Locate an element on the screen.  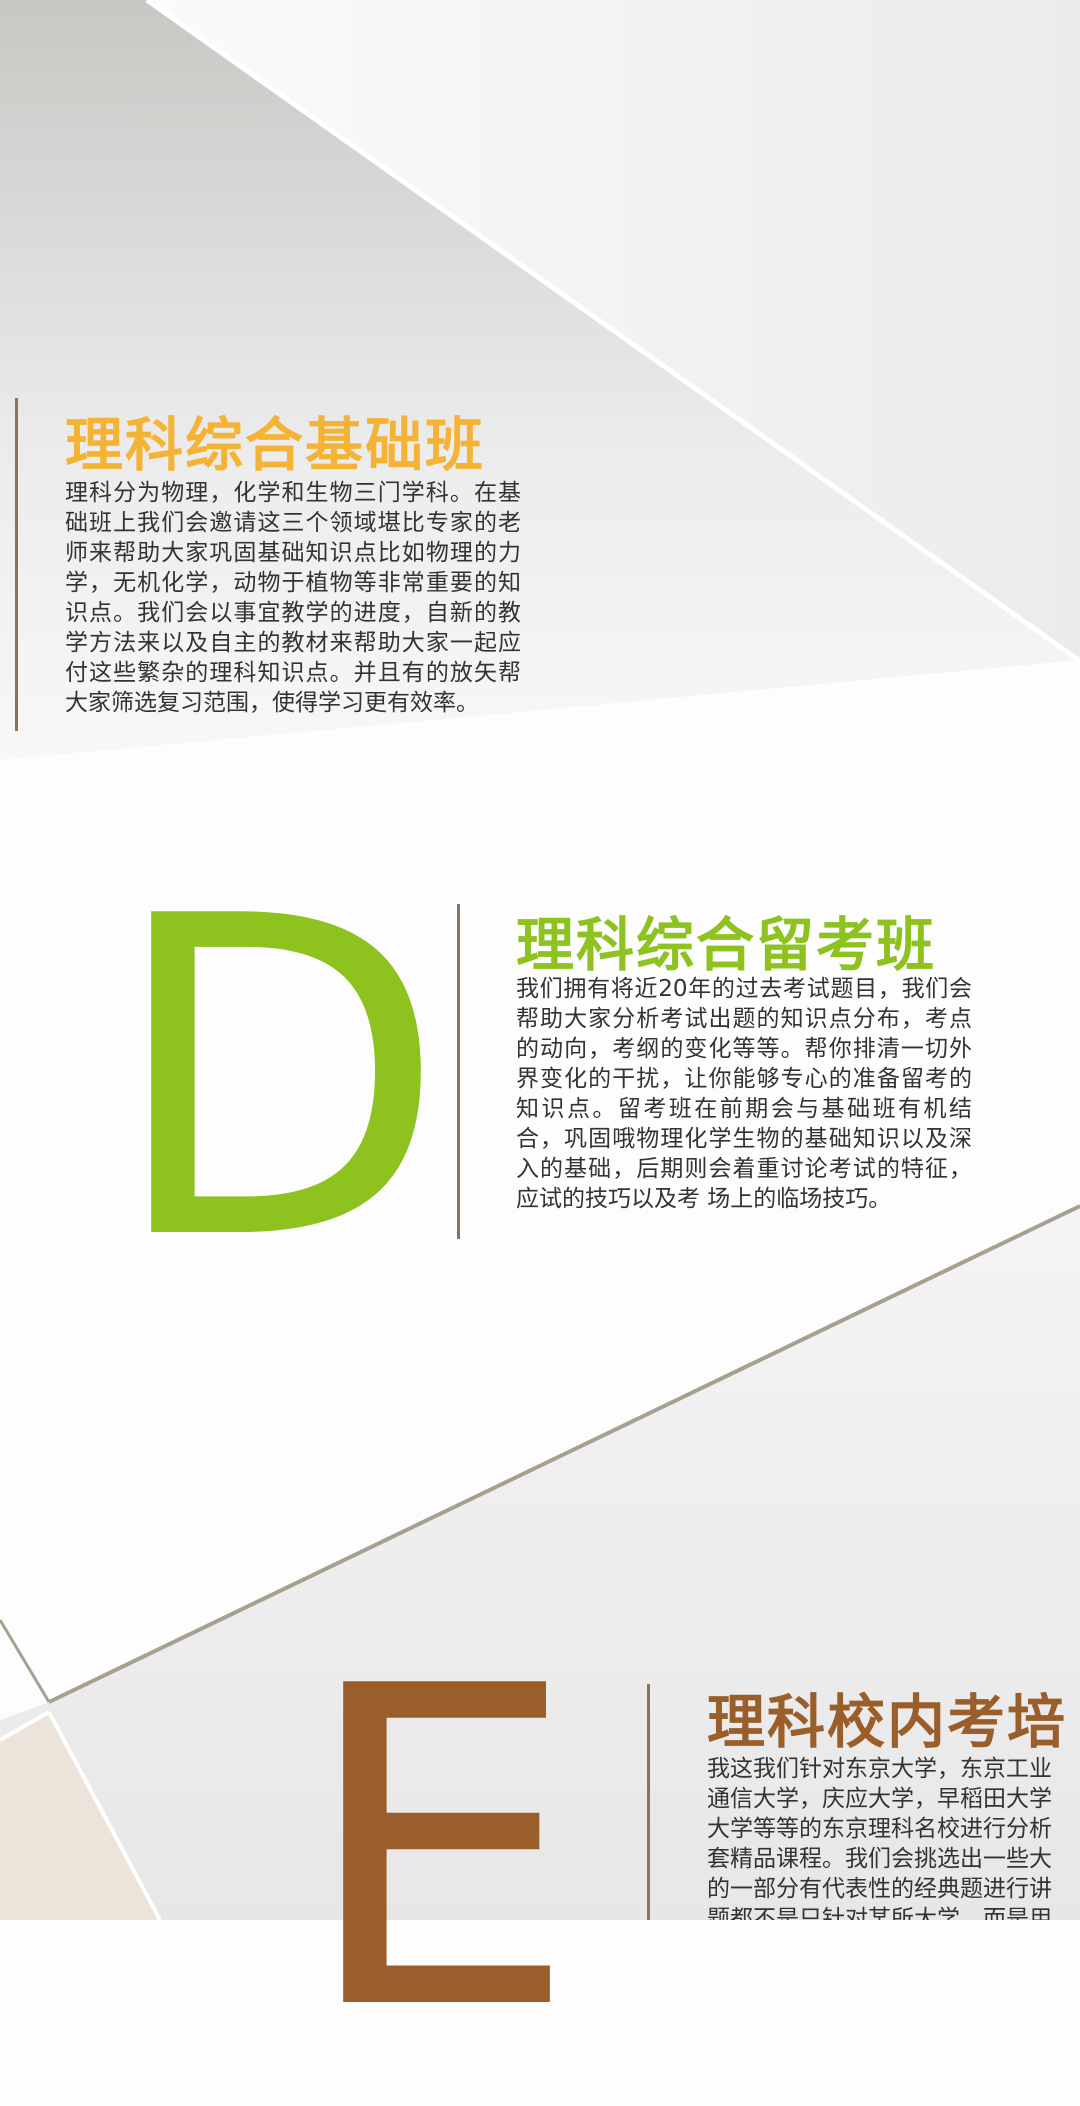
section-title: 理科校内考培 is located at coordinates (887, 1722).